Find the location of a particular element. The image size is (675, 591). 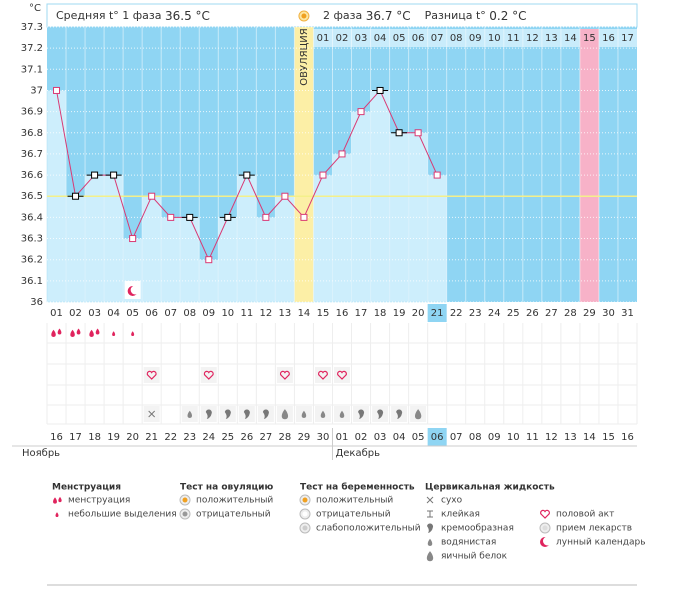

date-label: 14 is located at coordinates (589, 437).